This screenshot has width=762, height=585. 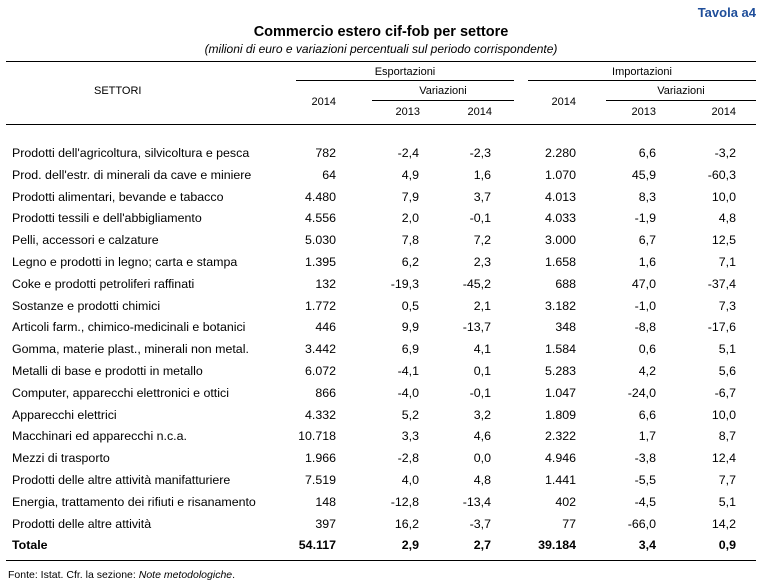 I want to click on cell-imp13: 0,6, so click(x=647, y=349).